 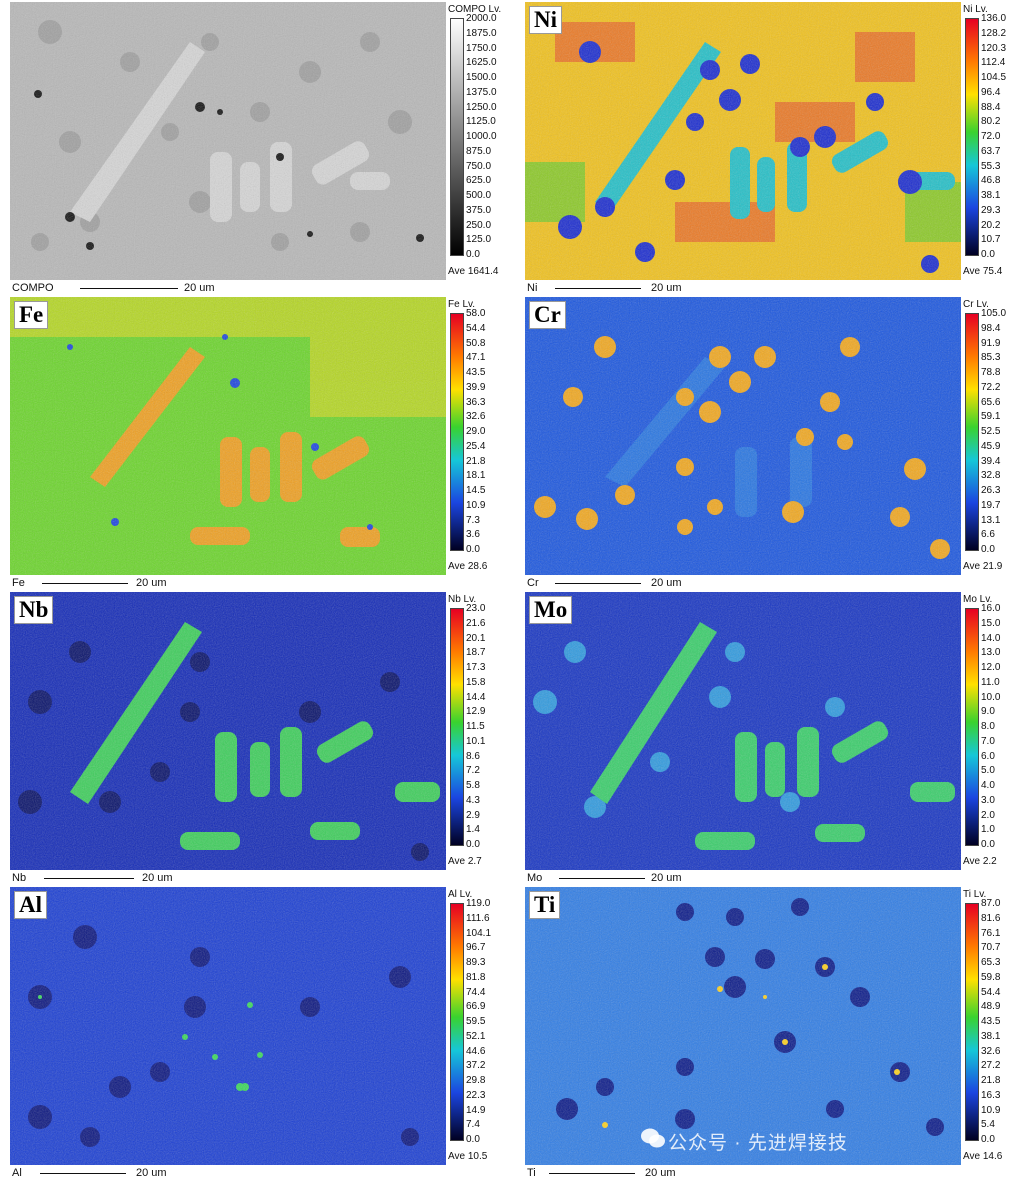 What do you see at coordinates (476, 490) in the screenshot?
I see `tick-label: 14.5` at bounding box center [476, 490].